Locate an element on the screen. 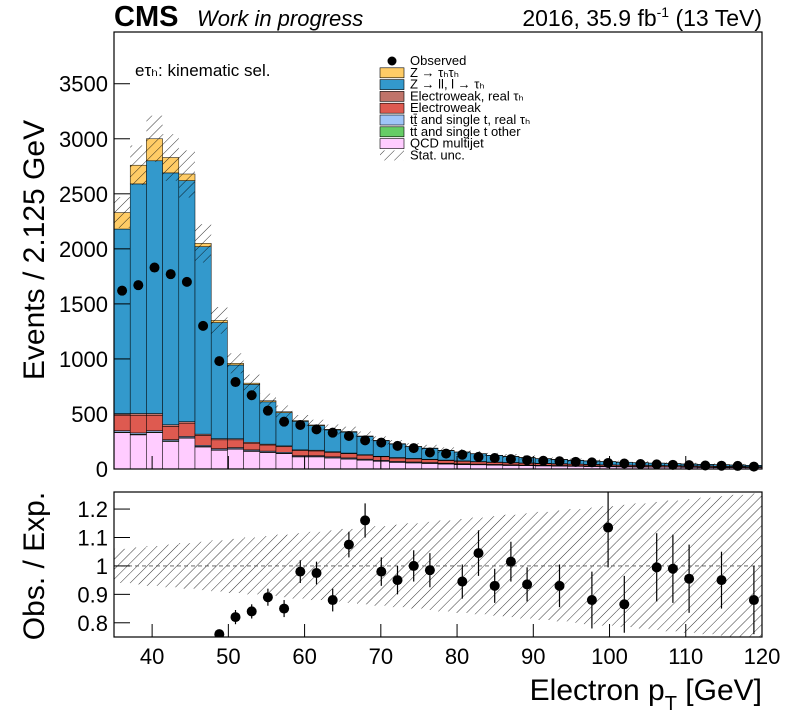 The height and width of the screenshot is (722, 796). x-tick-label: 50 is located at coordinates (228, 656).